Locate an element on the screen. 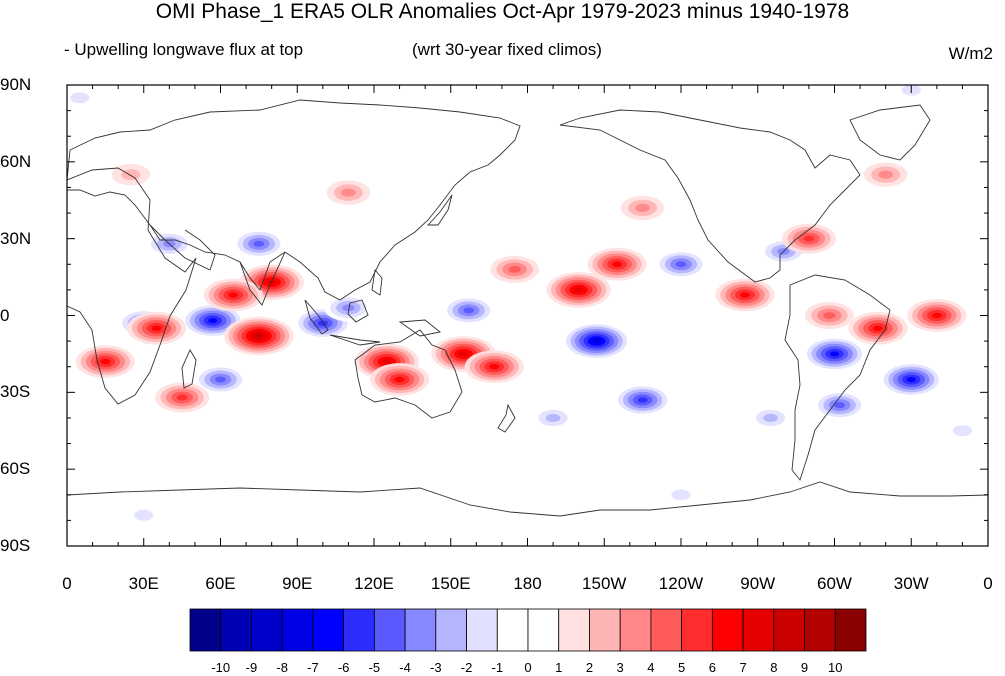  coastline-sumatra is located at coordinates (316, 317).